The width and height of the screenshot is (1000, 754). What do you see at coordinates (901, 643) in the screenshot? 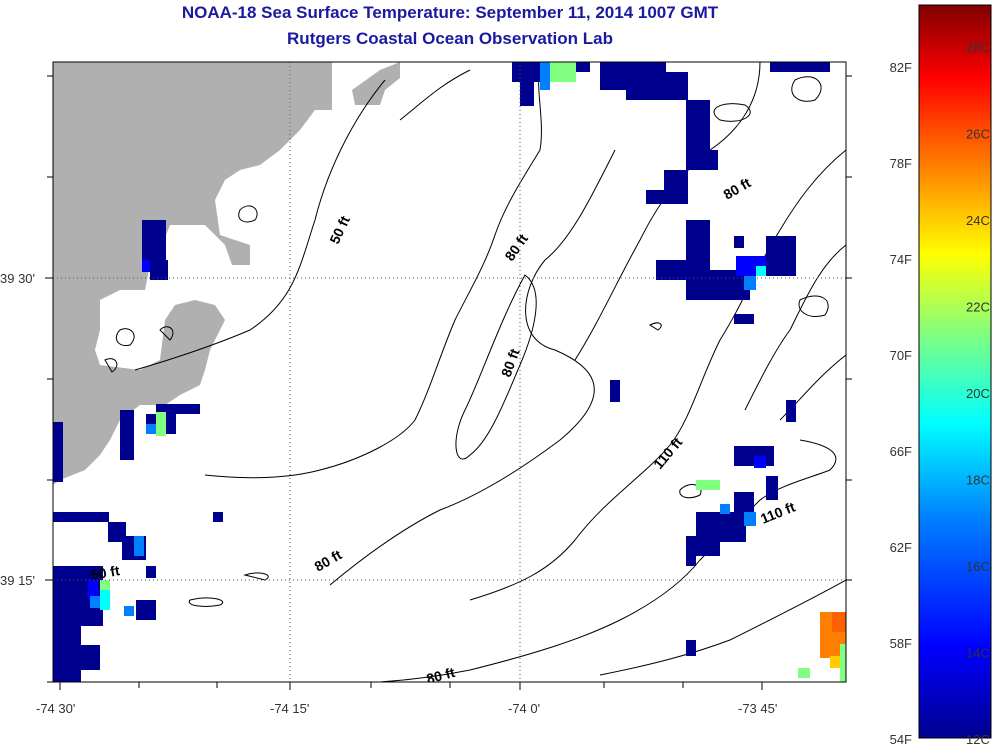
I see `colorbar-f-label: 58F` at bounding box center [901, 643].